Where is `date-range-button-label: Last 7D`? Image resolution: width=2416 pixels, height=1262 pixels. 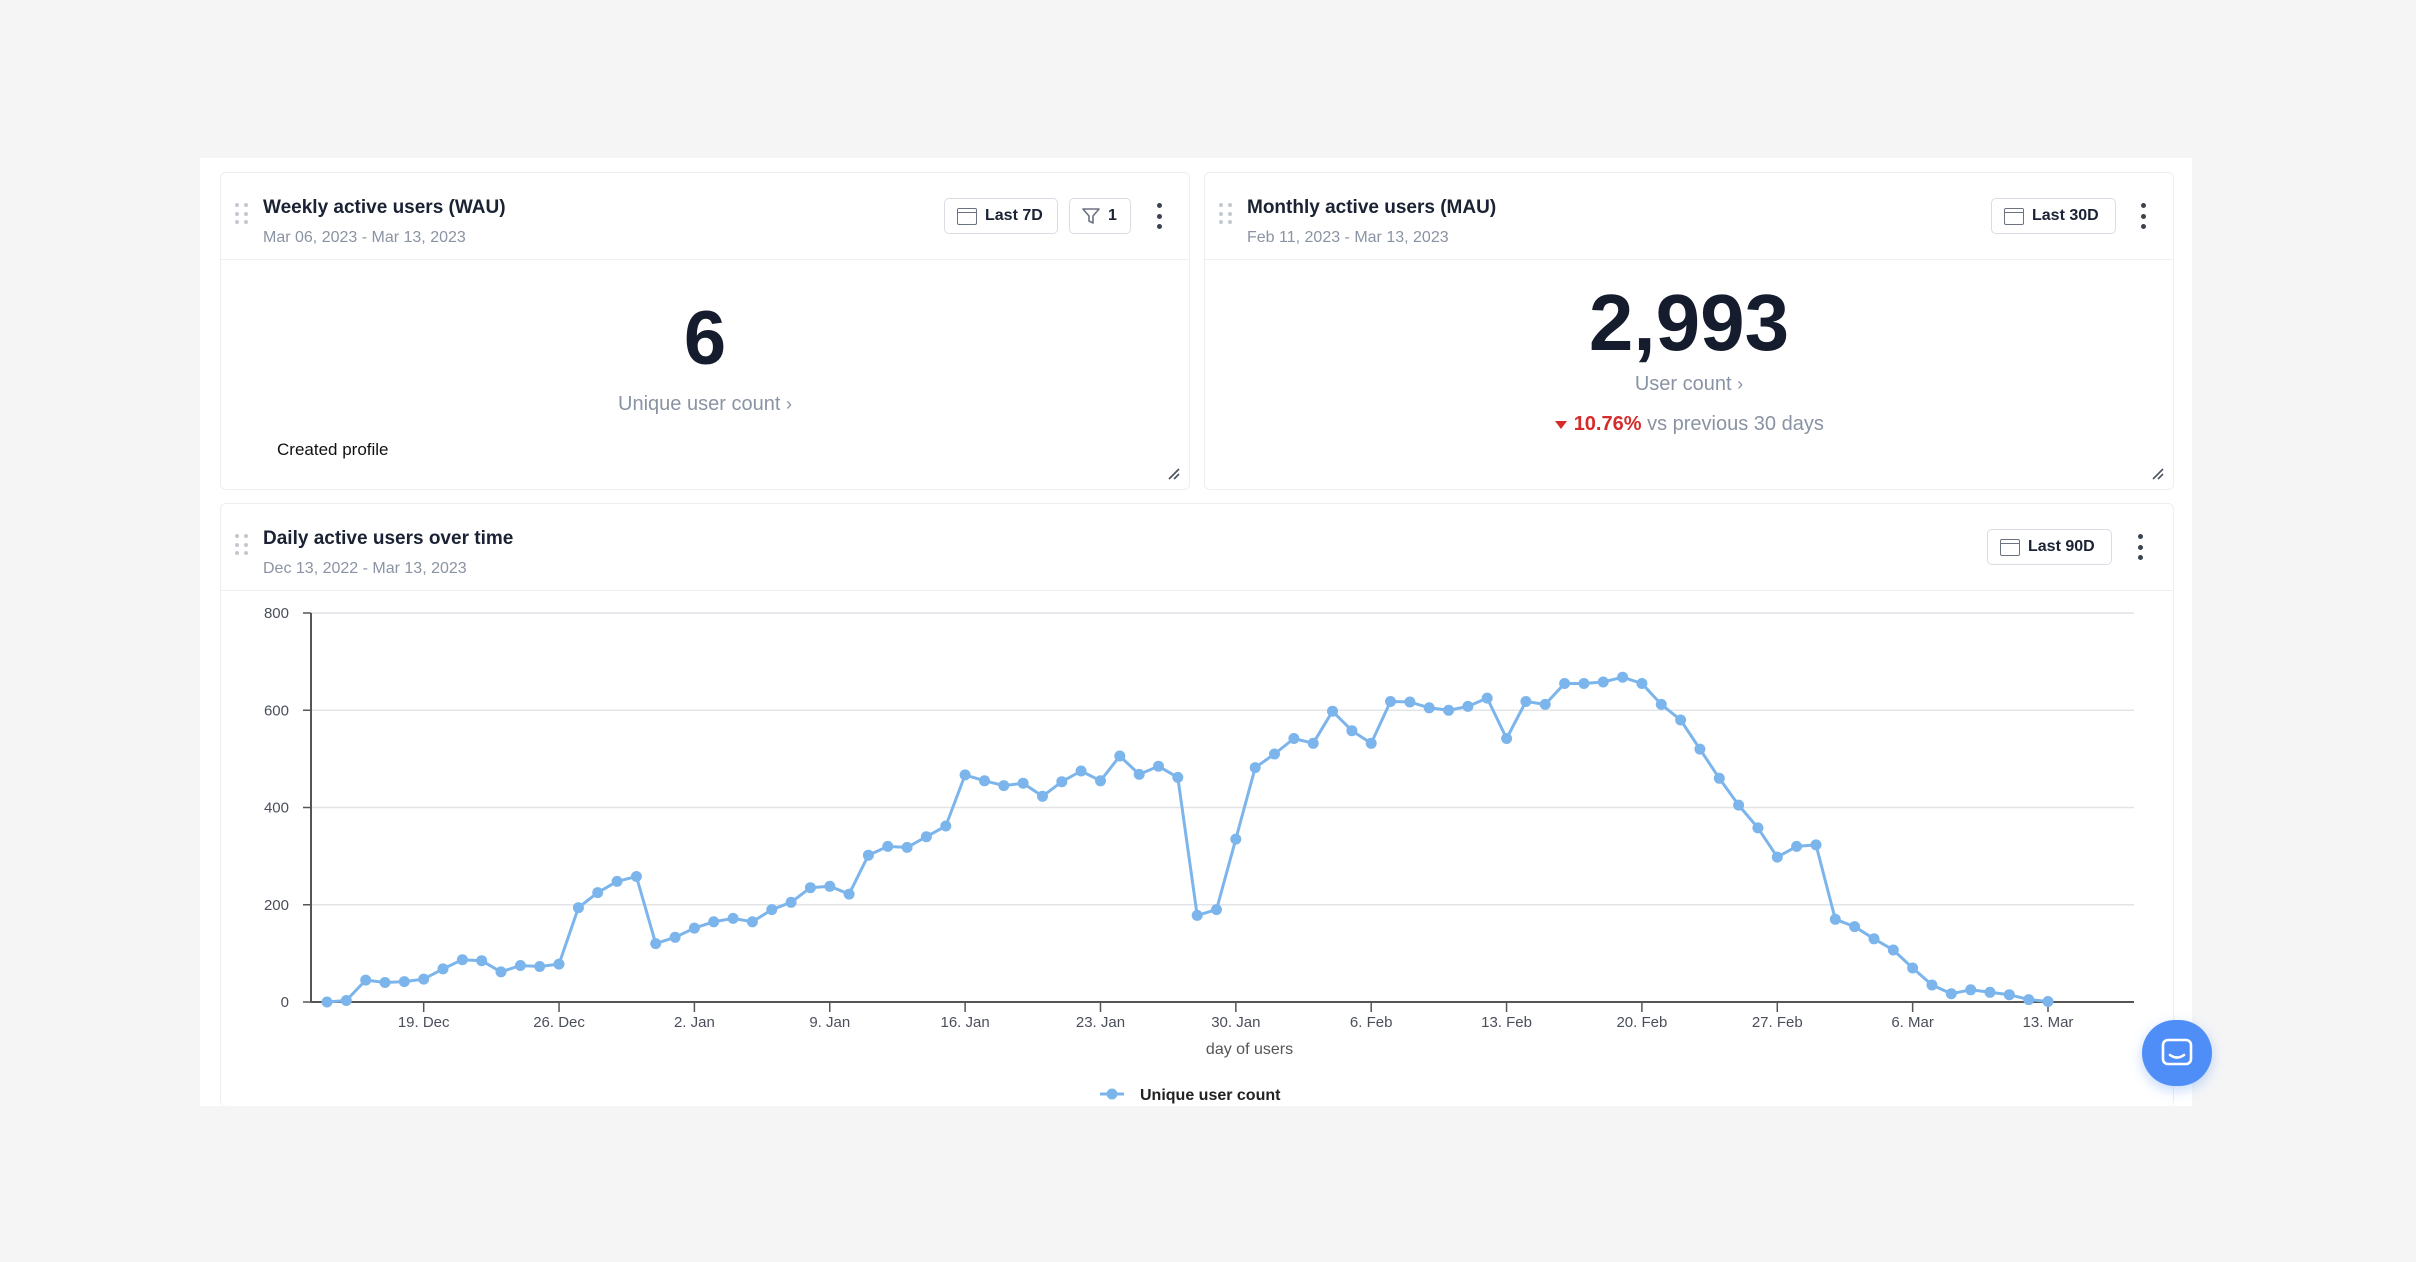
date-range-button-label: Last 7D is located at coordinates (1014, 215).